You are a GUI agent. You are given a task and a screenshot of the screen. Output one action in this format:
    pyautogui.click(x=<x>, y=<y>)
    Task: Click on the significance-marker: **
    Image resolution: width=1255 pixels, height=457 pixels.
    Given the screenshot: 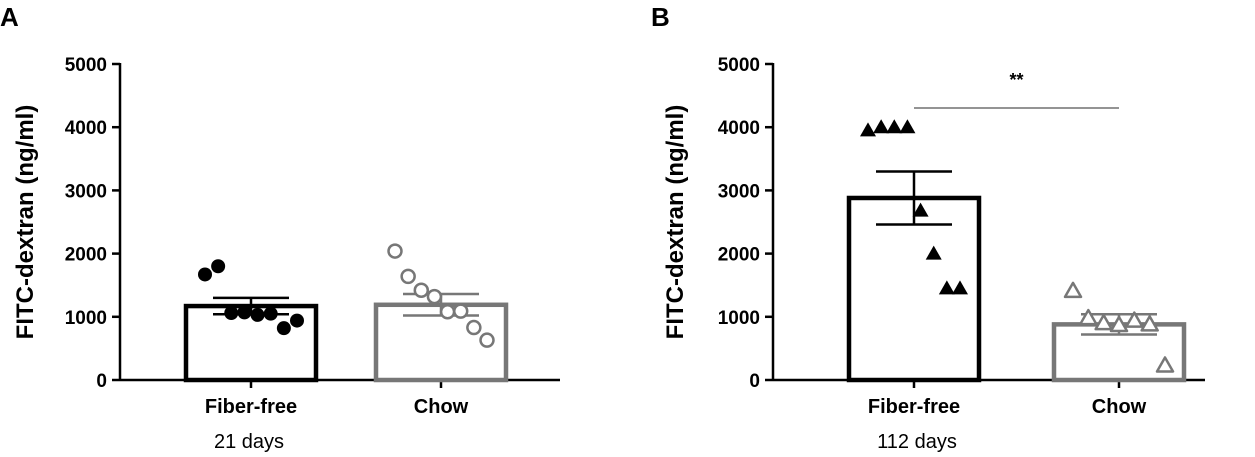 What is the action you would take?
    pyautogui.click(x=1016, y=80)
    